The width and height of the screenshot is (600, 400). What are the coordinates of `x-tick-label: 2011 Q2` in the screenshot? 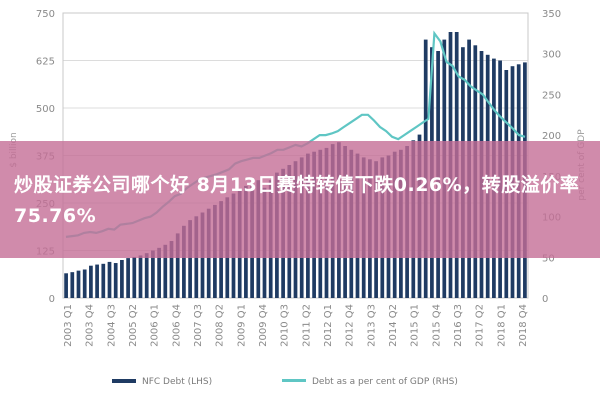 It's located at (306, 325).